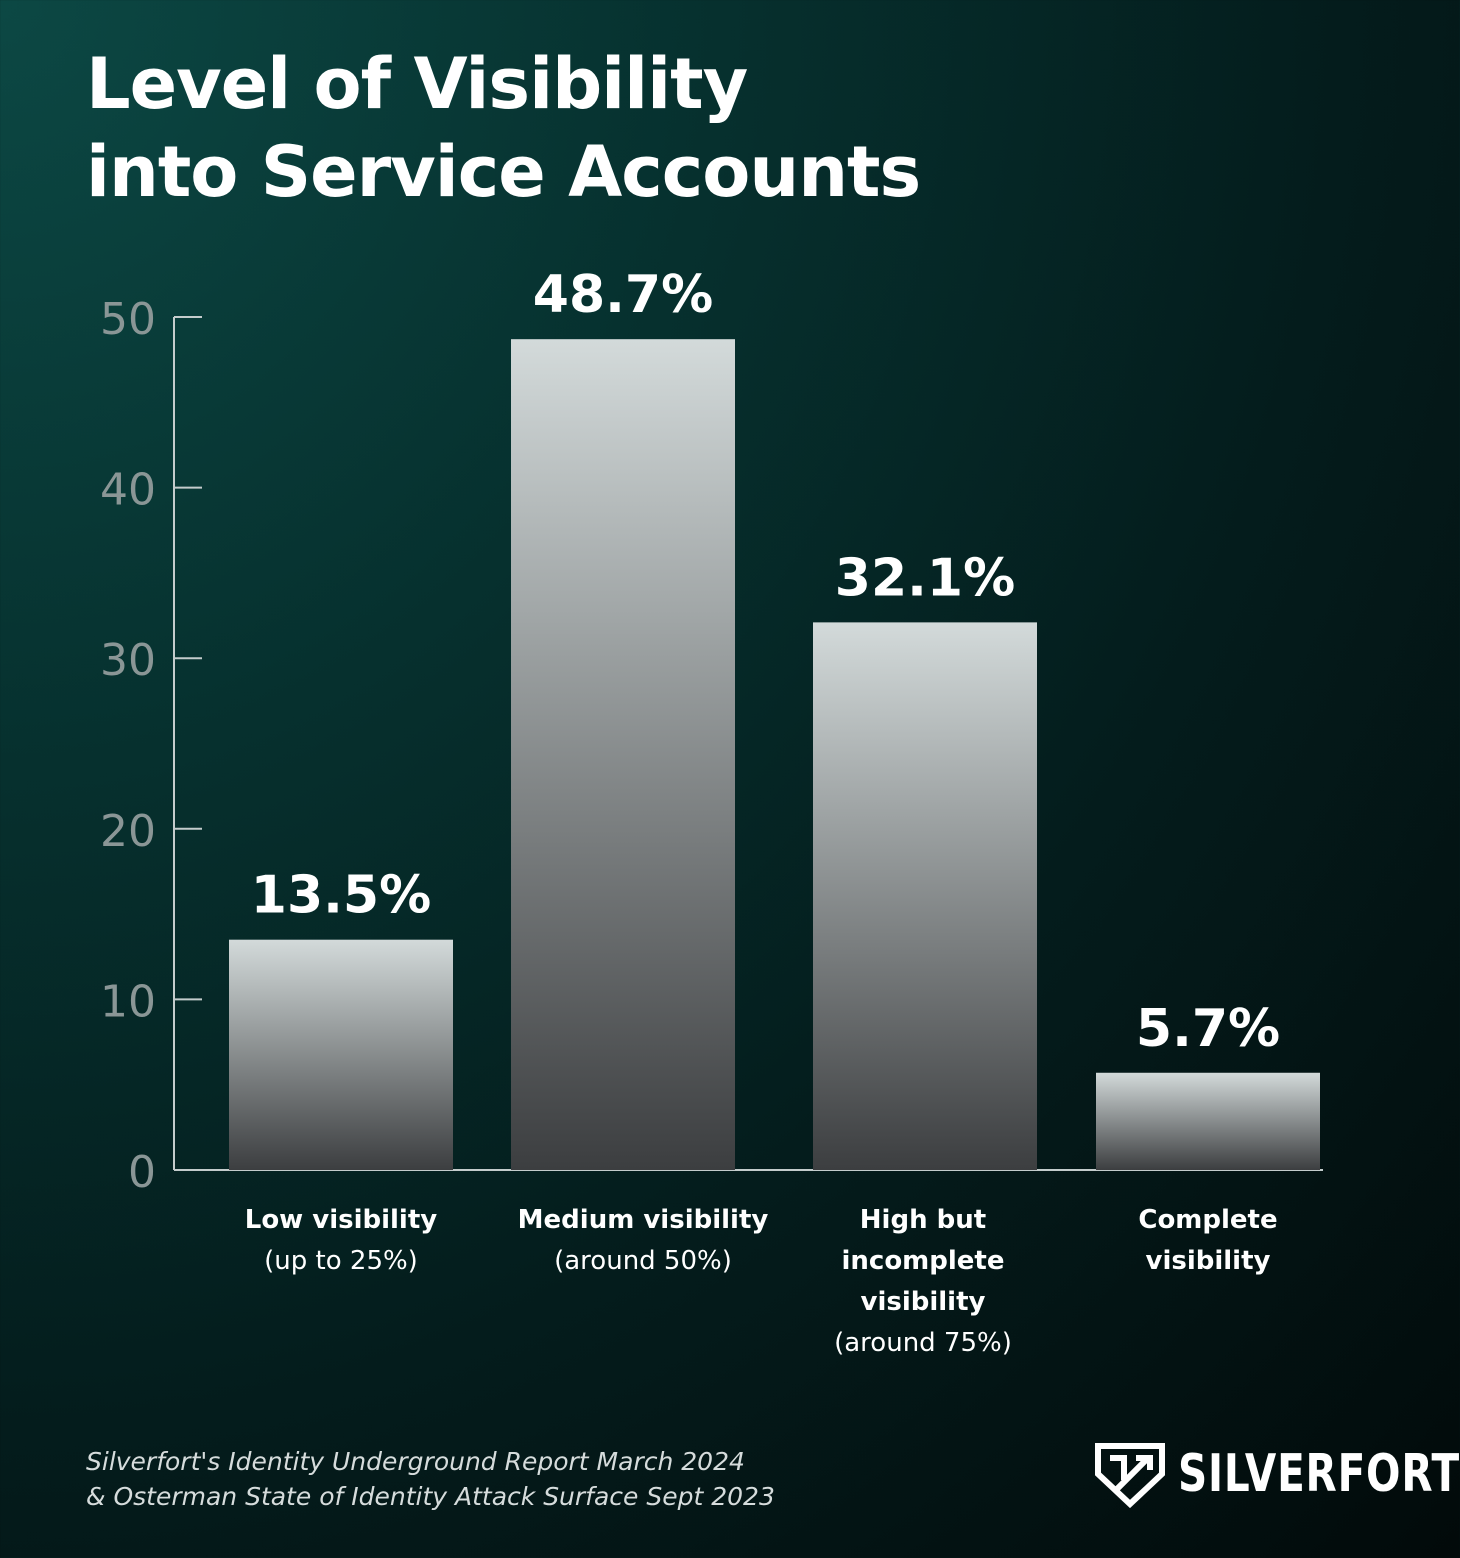  What do you see at coordinates (925, 578) in the screenshot?
I see `data-label-2: 32.1%` at bounding box center [925, 578].